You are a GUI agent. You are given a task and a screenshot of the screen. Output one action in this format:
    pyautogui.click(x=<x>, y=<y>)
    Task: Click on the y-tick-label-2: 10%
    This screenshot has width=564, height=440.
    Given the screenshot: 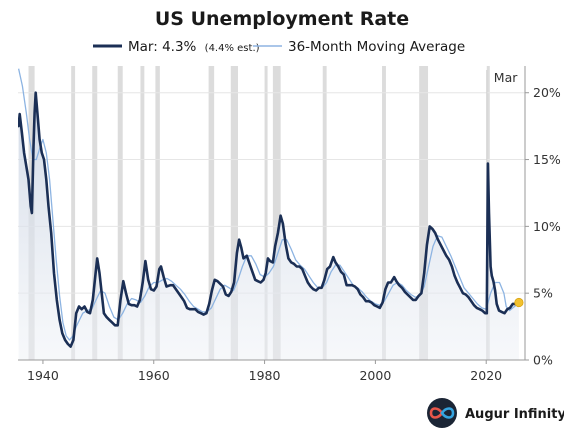 What is the action you would take?
    pyautogui.click(x=547, y=226)
    